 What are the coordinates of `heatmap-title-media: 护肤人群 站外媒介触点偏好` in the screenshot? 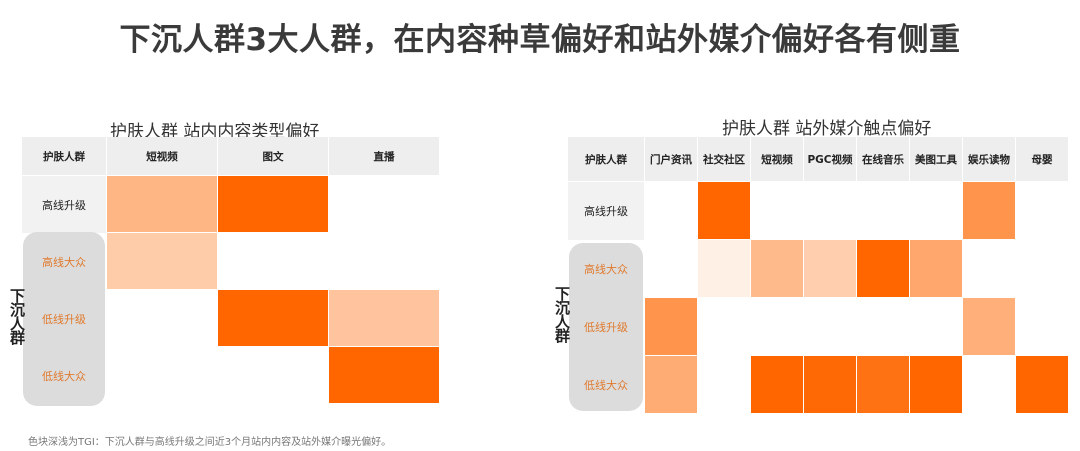 It's located at (827, 129).